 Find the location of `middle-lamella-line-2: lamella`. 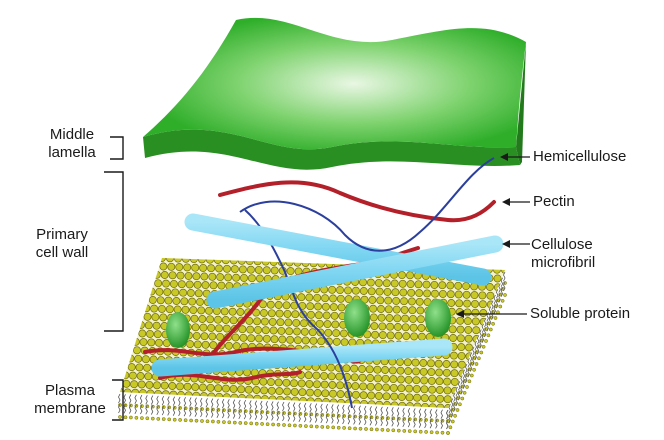

middle-lamella-line-2: lamella is located at coordinates (72, 152).